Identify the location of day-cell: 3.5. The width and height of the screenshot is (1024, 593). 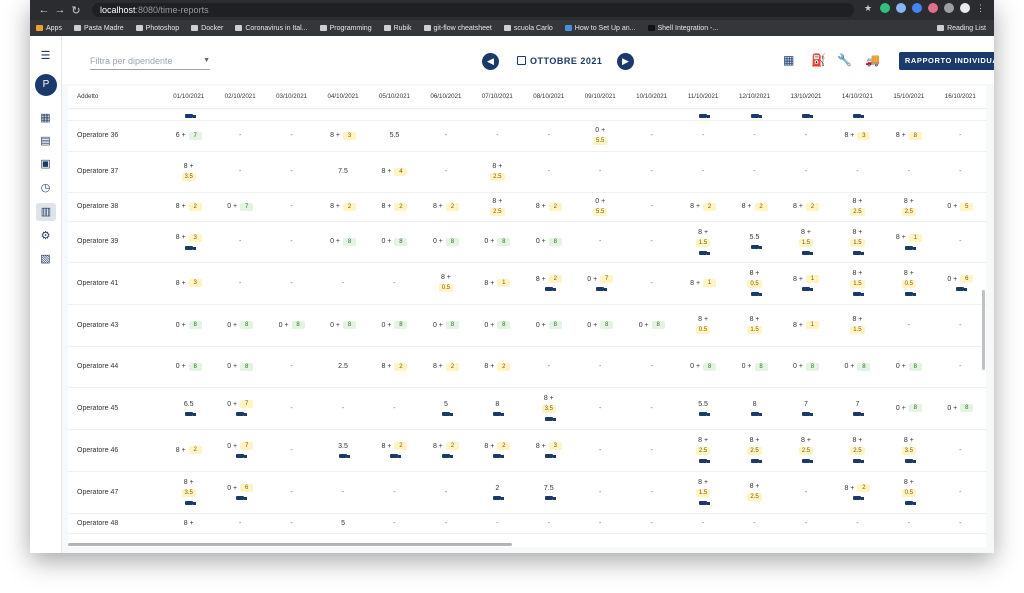
(343, 450).